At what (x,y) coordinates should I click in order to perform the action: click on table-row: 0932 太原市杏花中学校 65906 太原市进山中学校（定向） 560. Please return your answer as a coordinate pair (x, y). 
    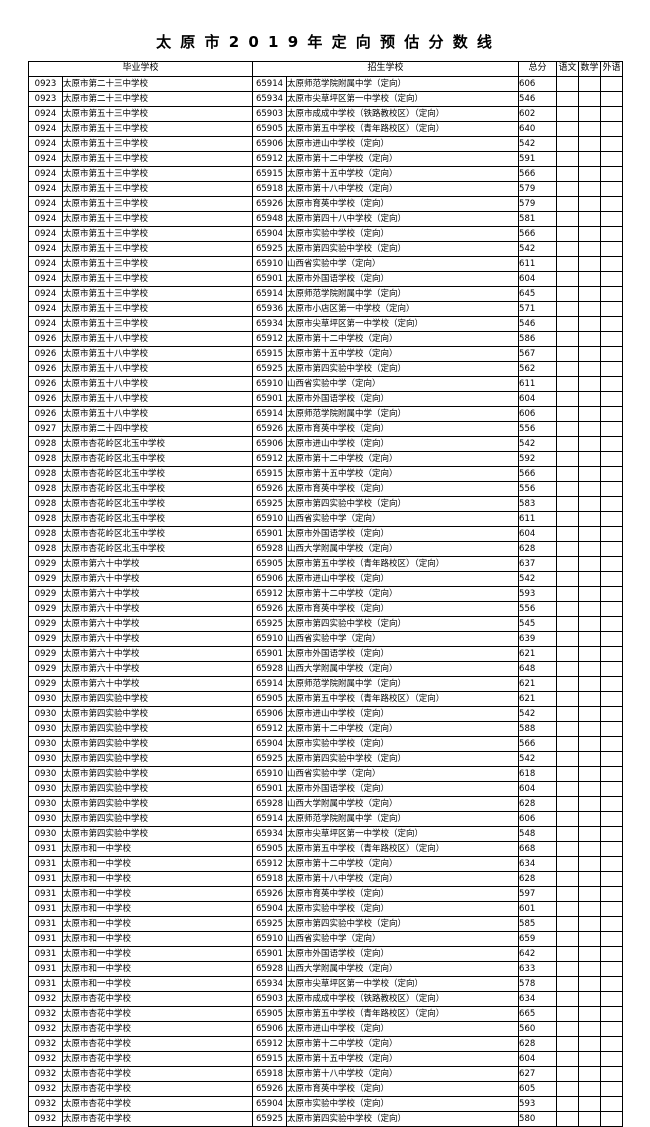
    Looking at the image, I should click on (326, 1029).